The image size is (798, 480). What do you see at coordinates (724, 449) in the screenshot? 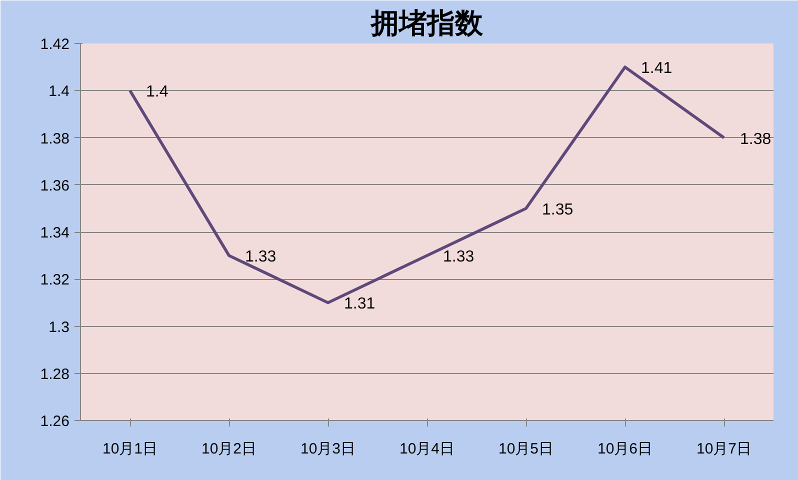
I see `x-tick-label: 10月7日` at bounding box center [724, 449].